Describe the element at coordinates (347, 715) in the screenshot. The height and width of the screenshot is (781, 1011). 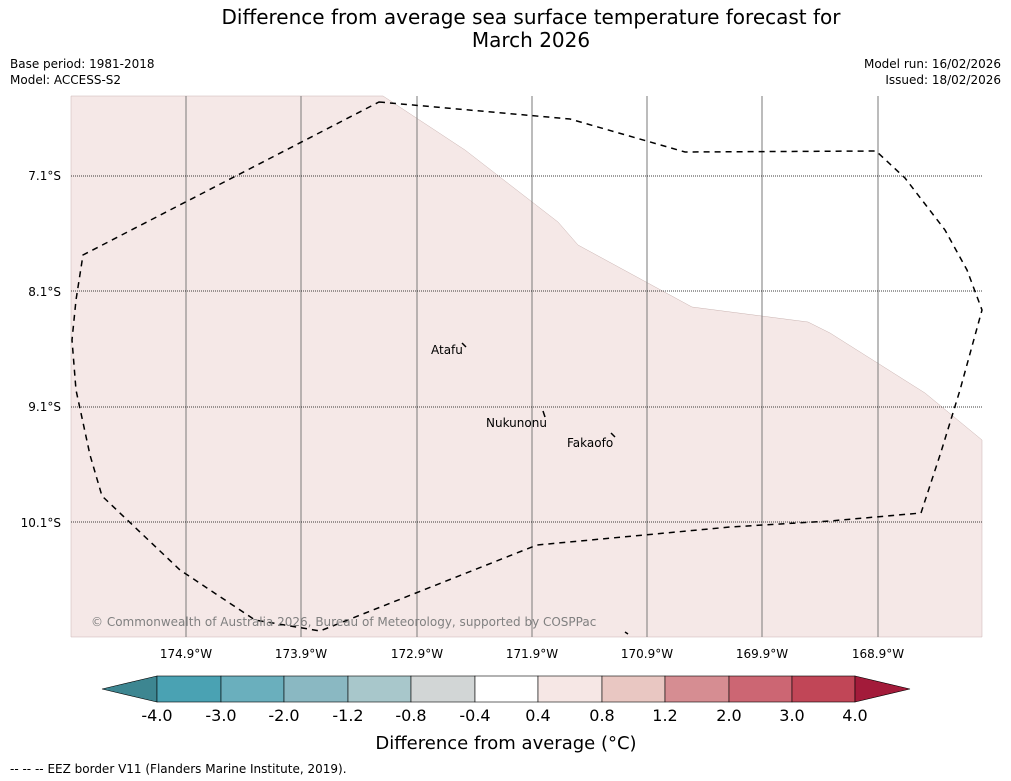
I see `colorbar-tick-4: -1.2` at that location.